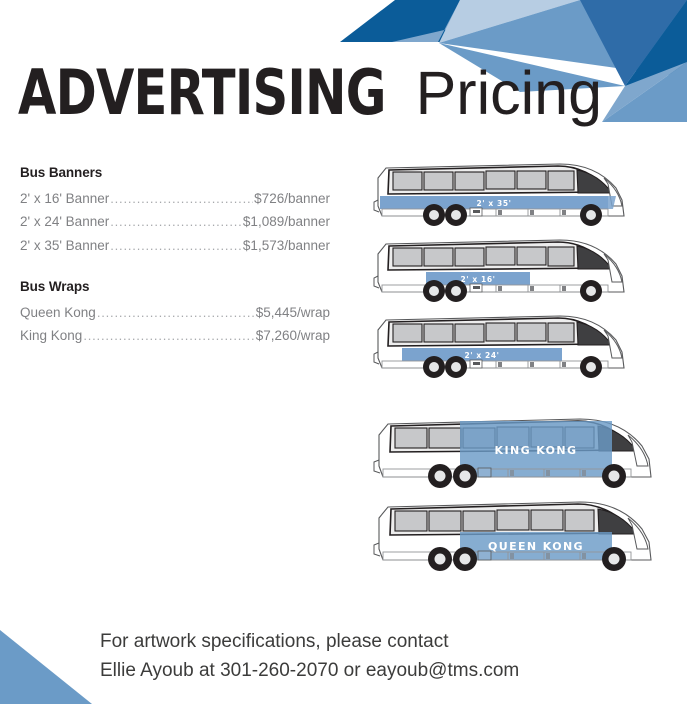 The image size is (687, 704). I want to click on price-label: Queen Kong, so click(58, 313).